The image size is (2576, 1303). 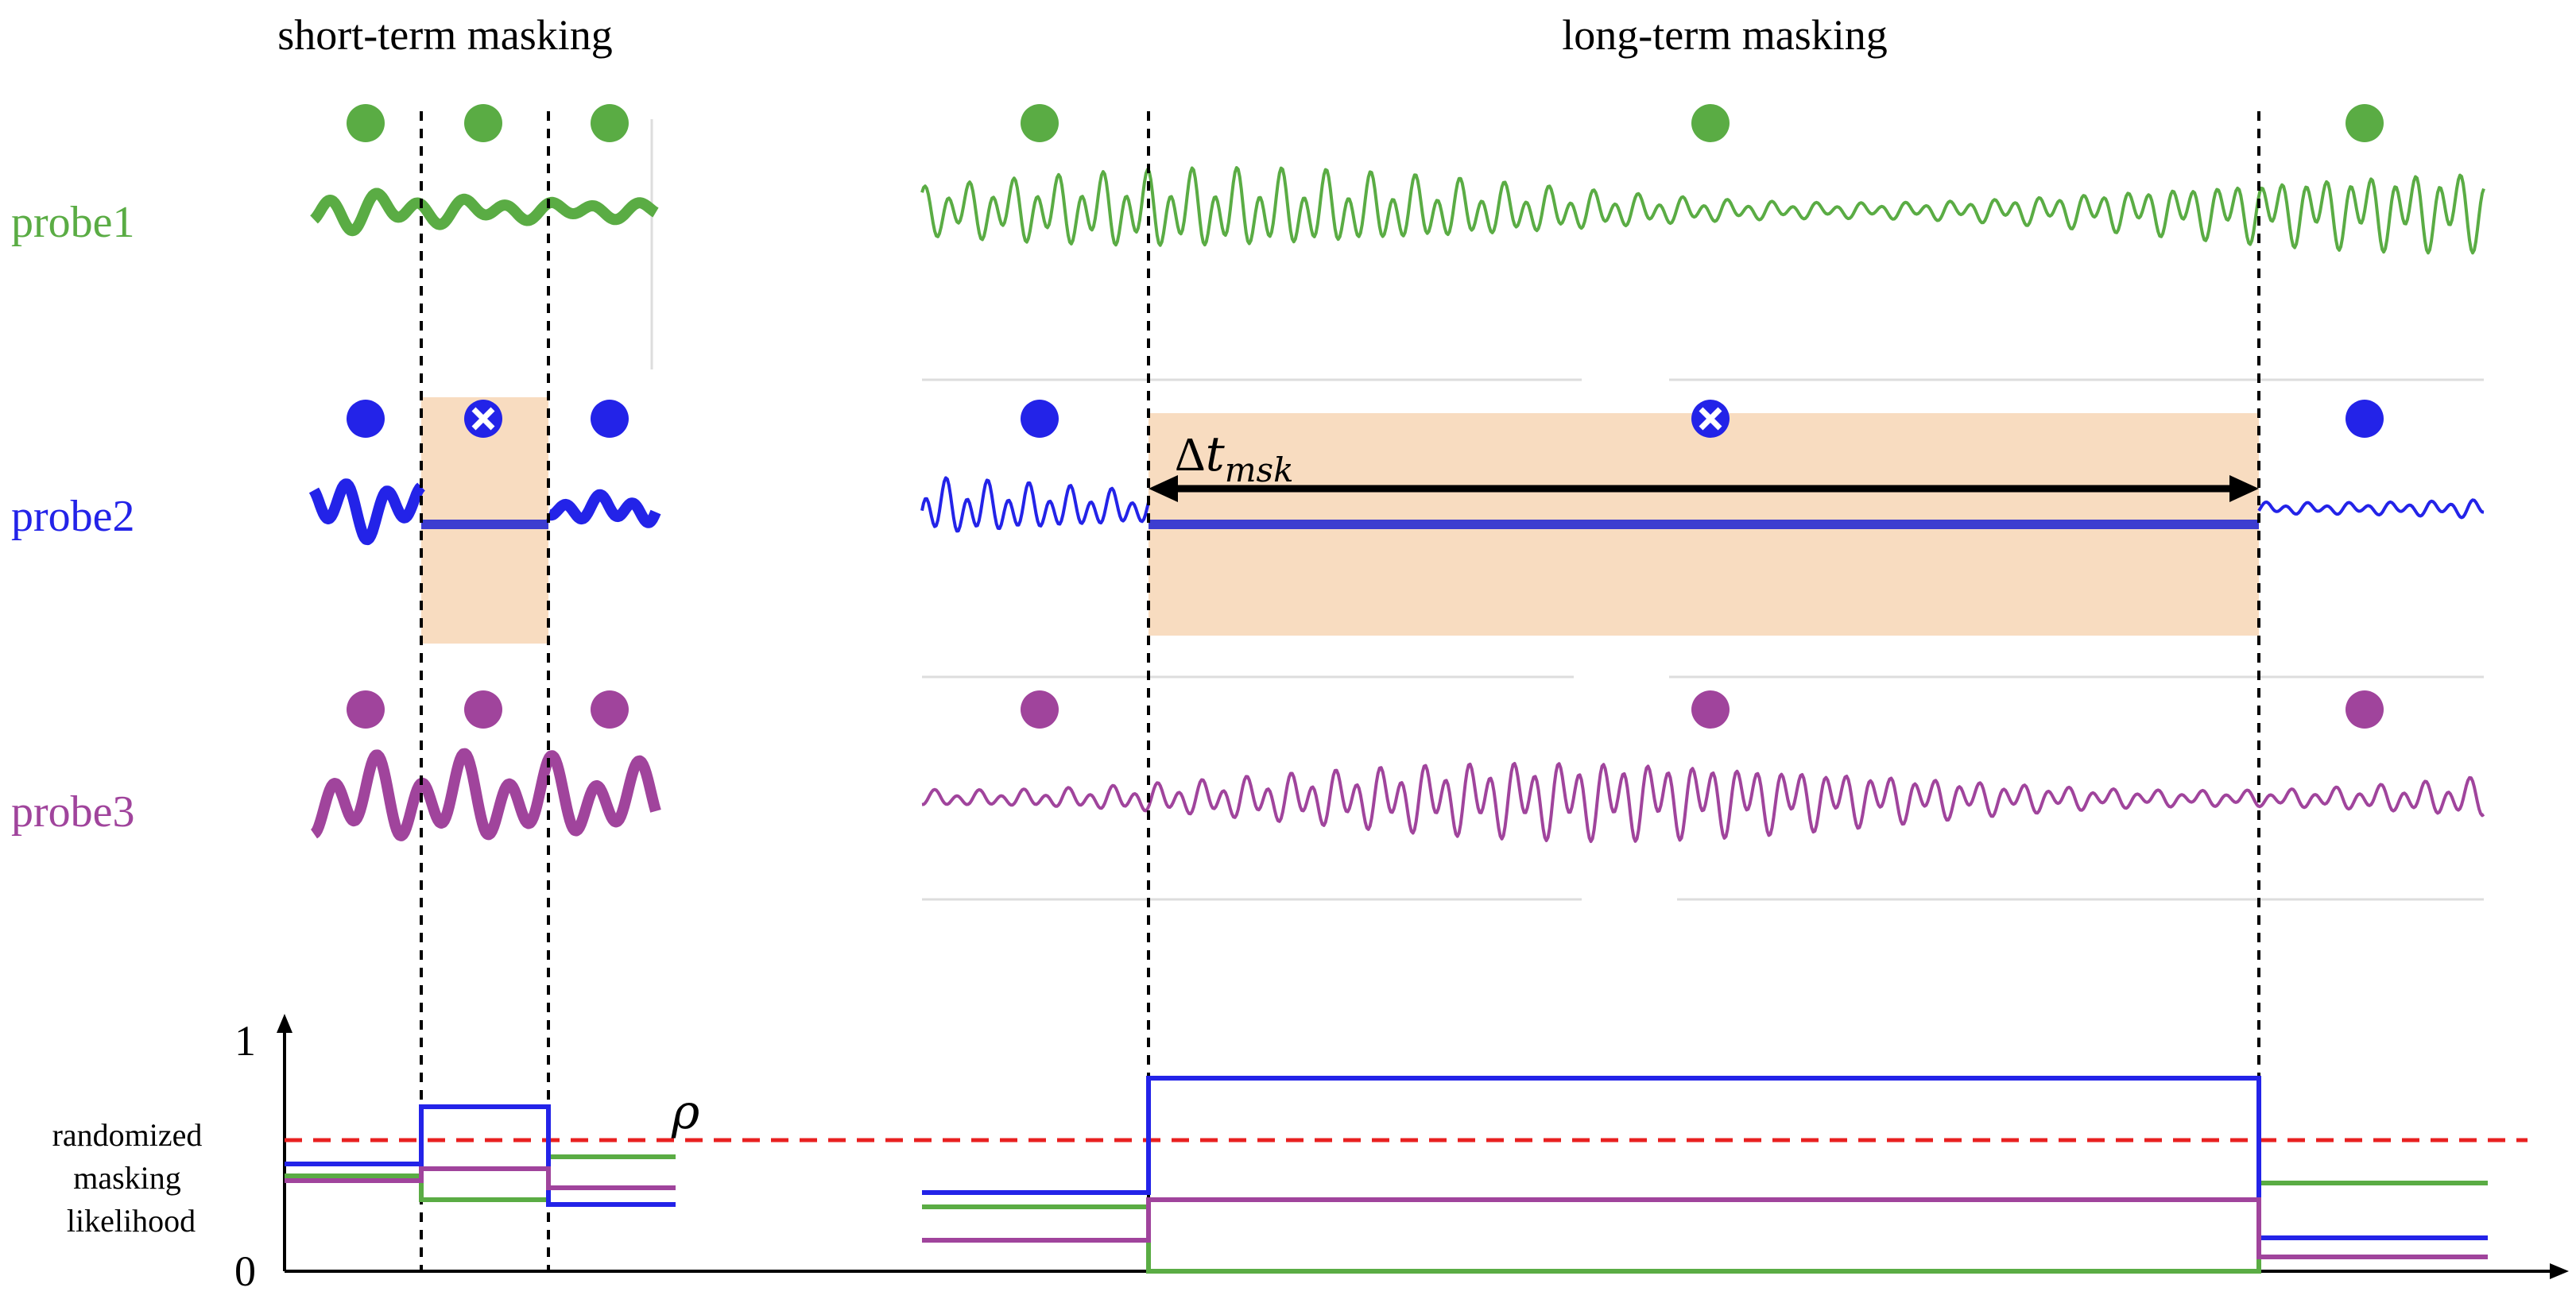 What do you see at coordinates (73, 223) in the screenshot?
I see `probe1-label: probe1` at bounding box center [73, 223].